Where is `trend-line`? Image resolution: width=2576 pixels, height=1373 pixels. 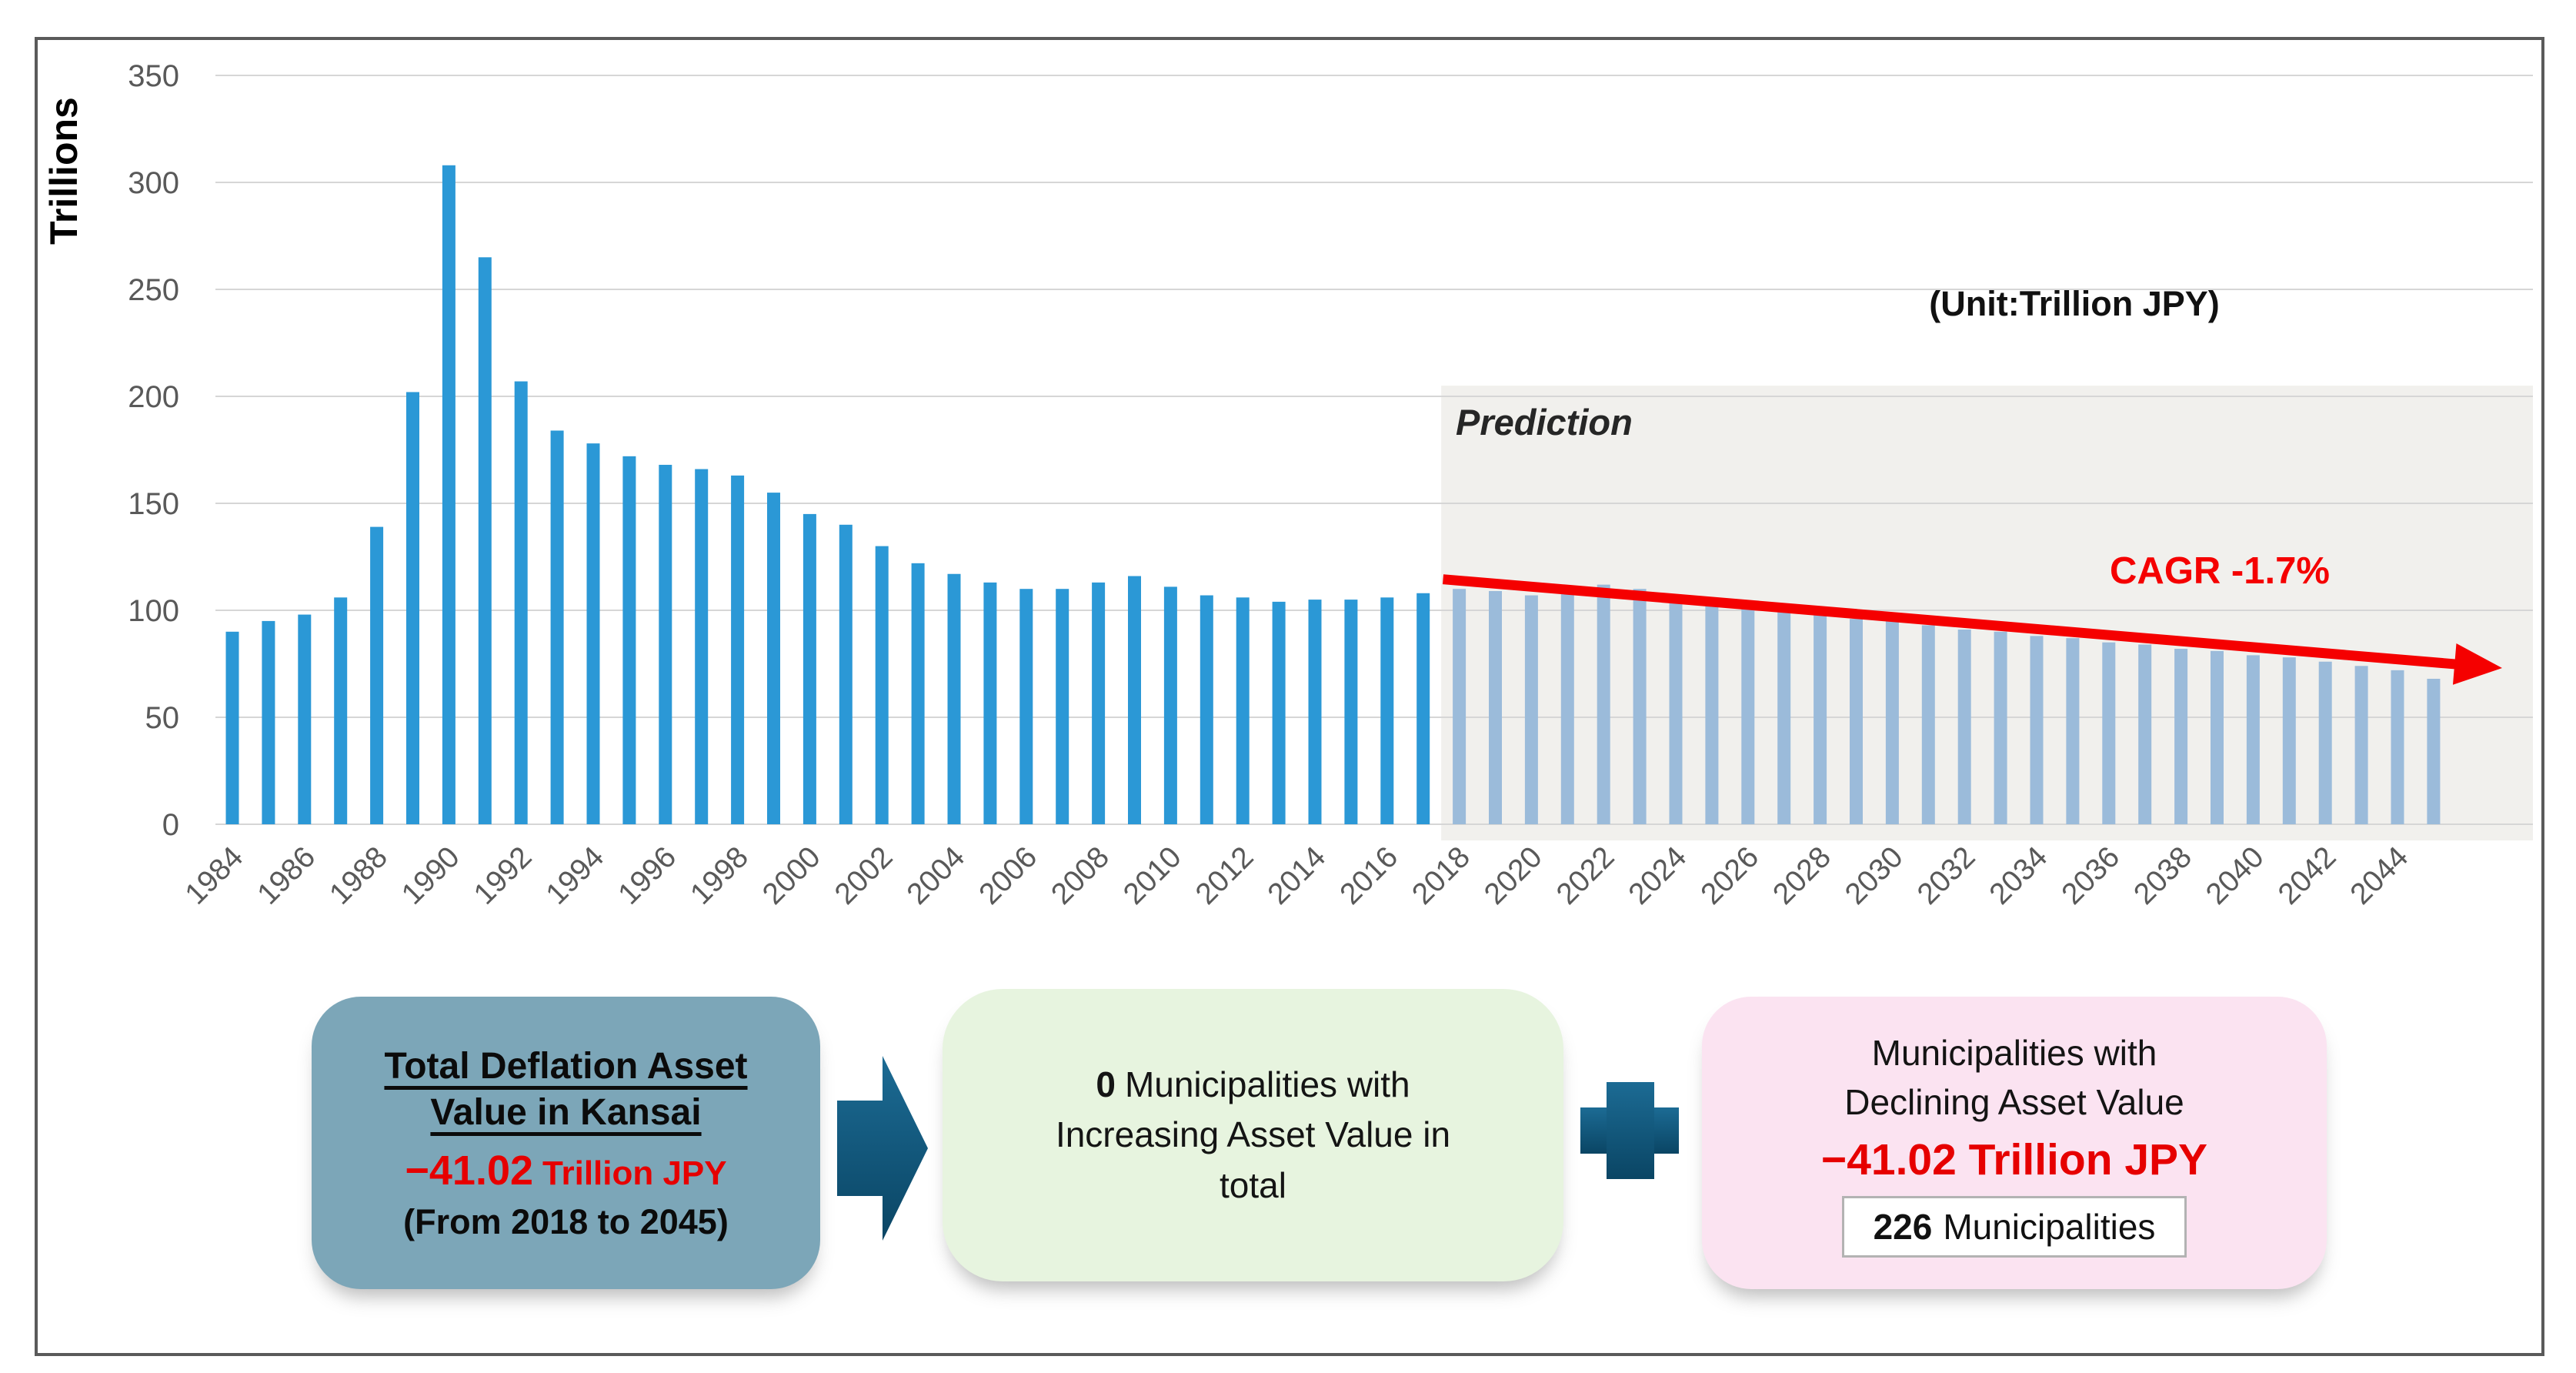
trend-line is located at coordinates (1957, 622).